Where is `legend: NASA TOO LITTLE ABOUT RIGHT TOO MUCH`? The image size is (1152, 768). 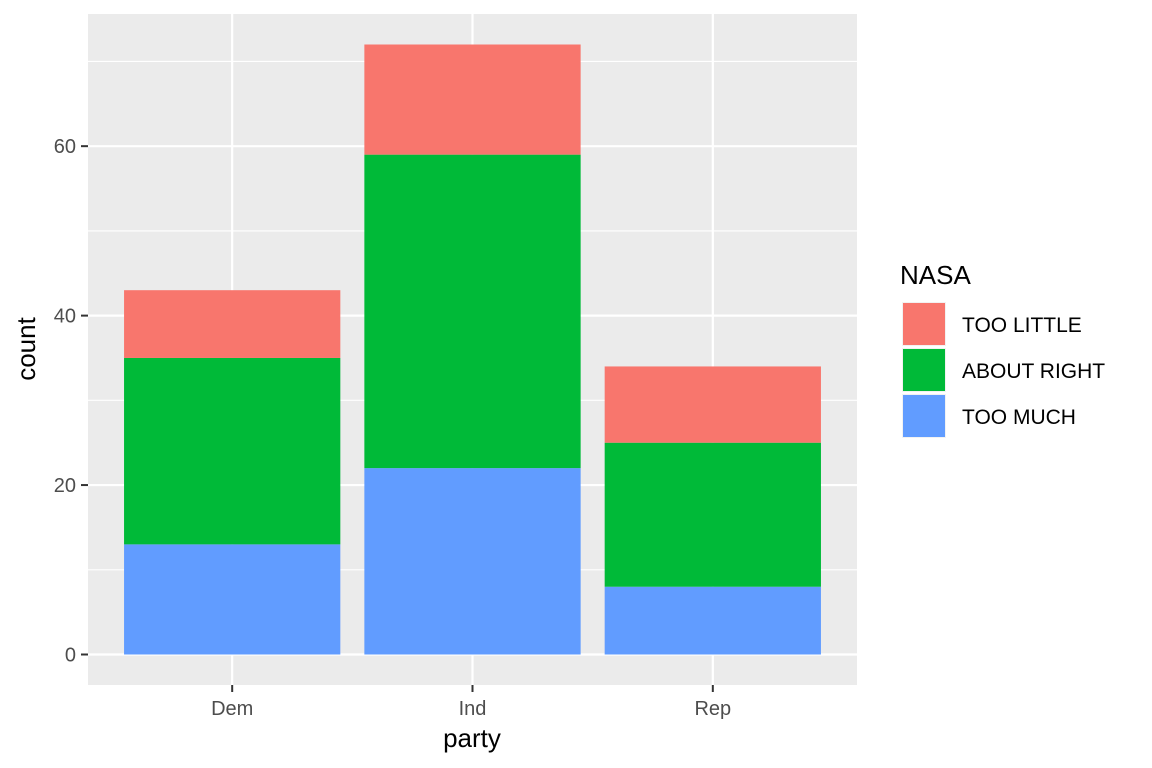
legend: NASA TOO LITTLE ABOUT RIGHT TOO MUCH is located at coordinates (1002, 349).